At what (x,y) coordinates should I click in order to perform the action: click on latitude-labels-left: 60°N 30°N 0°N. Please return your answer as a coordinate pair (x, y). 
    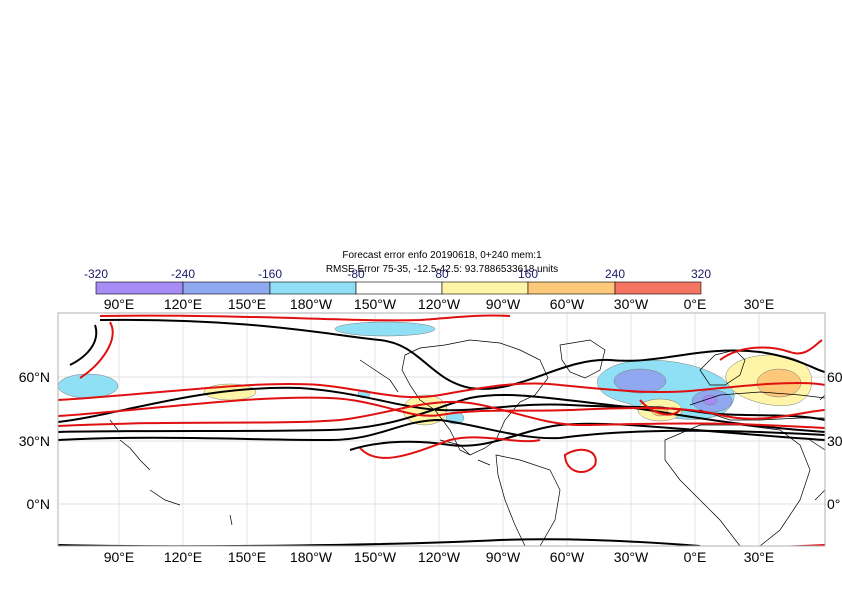
    Looking at the image, I should click on (34, 440).